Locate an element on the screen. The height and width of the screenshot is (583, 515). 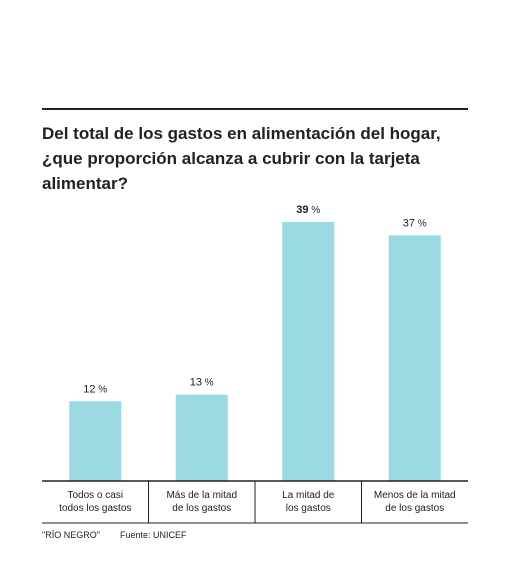
title-top-rule is located at coordinates (255, 109).